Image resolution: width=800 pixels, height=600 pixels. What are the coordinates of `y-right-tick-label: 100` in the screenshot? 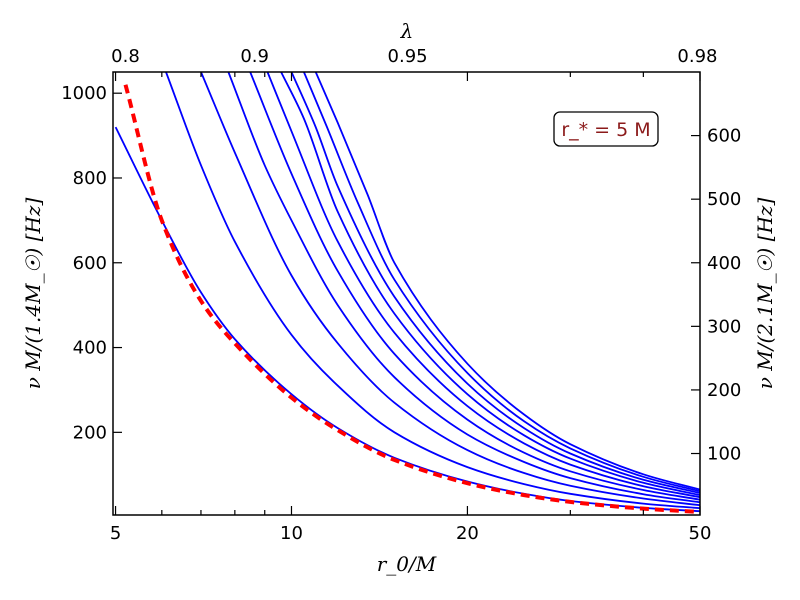 It's located at (724, 454).